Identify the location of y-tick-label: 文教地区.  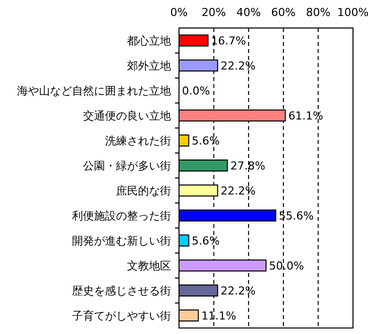
(149, 266).